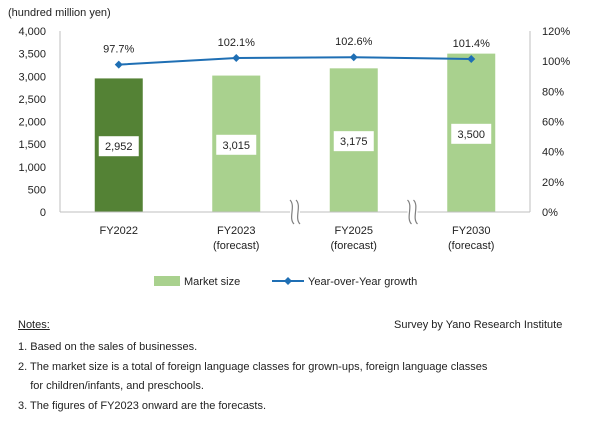  I want to click on y-left-tick-label: 3,000, so click(32, 77).